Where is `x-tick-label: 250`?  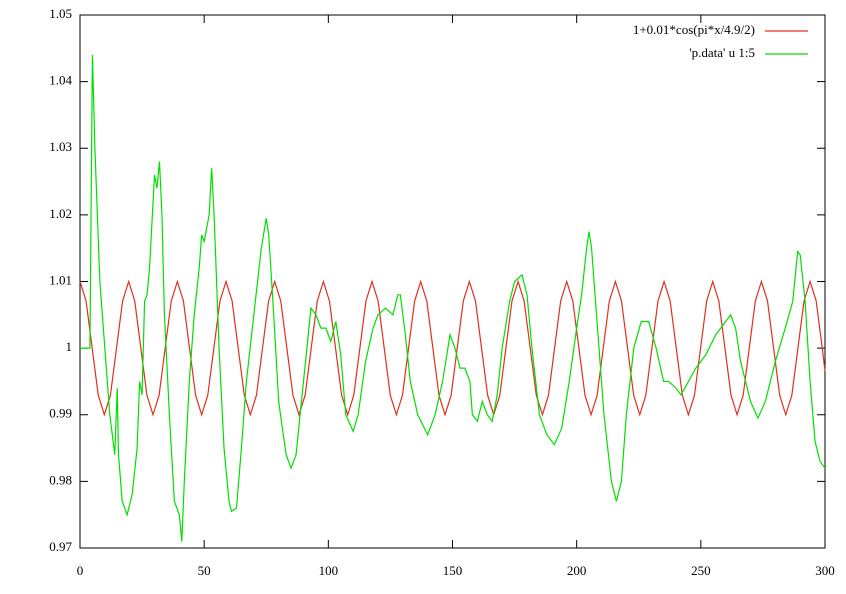
x-tick-label: 250 is located at coordinates (701, 570).